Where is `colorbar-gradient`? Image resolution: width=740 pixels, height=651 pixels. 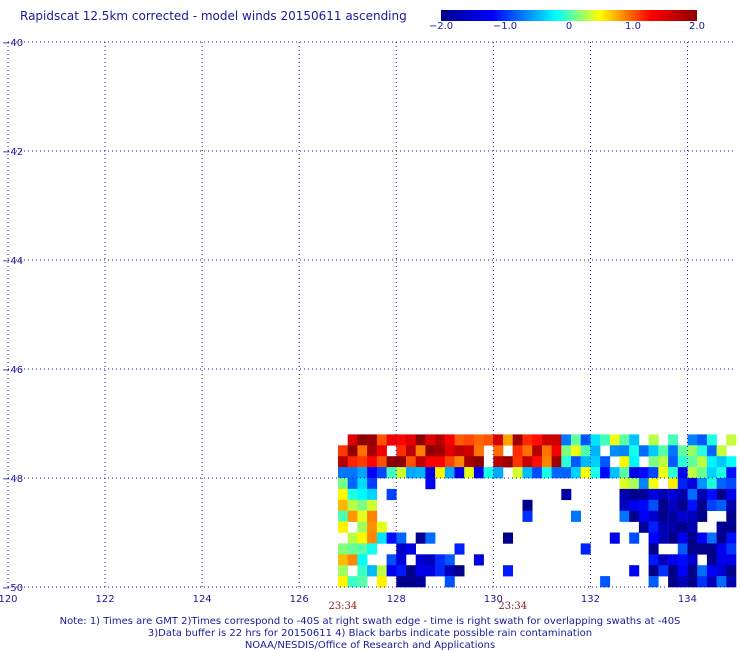
colorbar-gradient is located at coordinates (569, 15).